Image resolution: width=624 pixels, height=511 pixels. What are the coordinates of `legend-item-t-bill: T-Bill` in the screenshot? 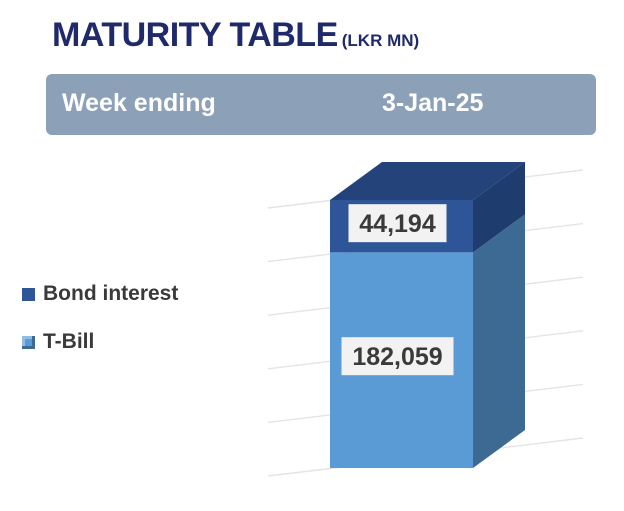 It's located at (58, 342).